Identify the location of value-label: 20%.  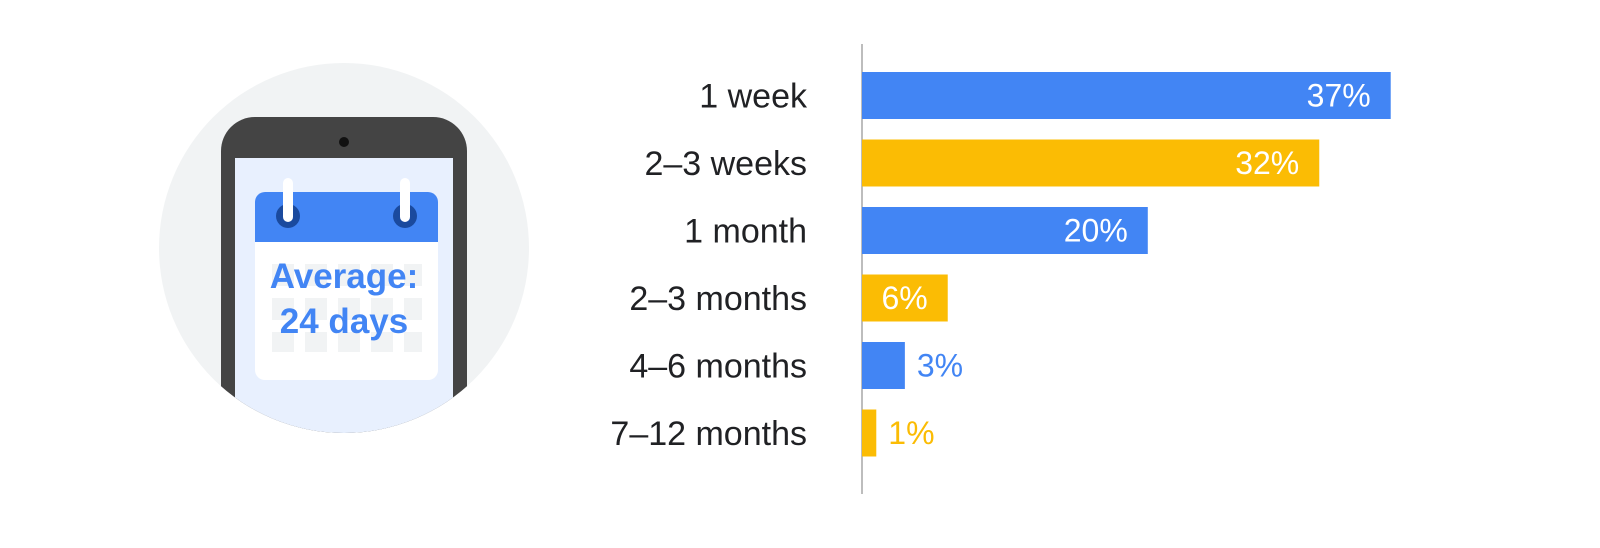
(1096, 231).